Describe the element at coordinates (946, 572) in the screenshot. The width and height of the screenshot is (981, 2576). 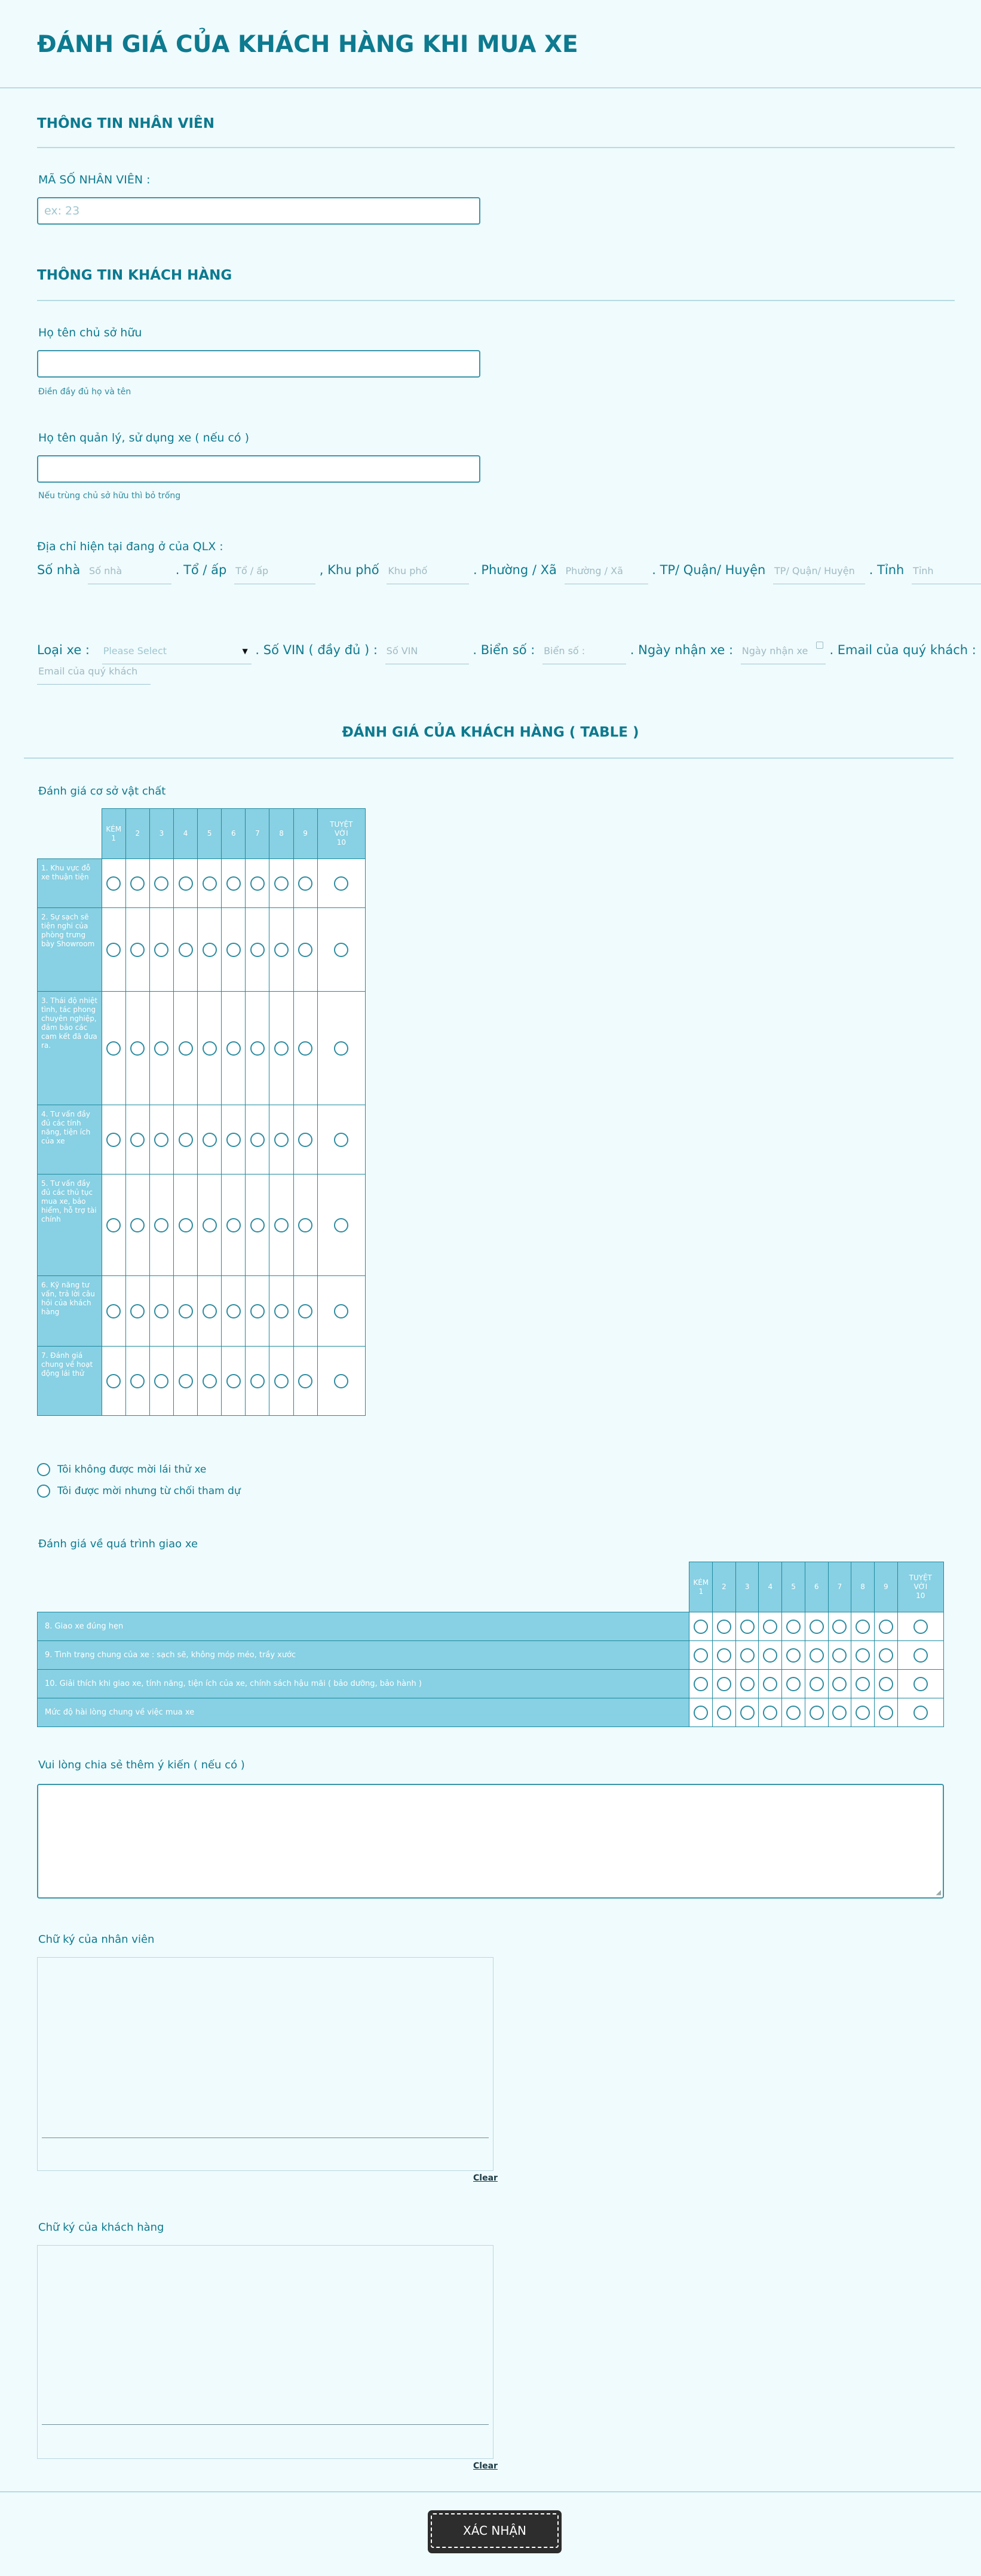
I see `tinh-input: Tỉnh` at that location.